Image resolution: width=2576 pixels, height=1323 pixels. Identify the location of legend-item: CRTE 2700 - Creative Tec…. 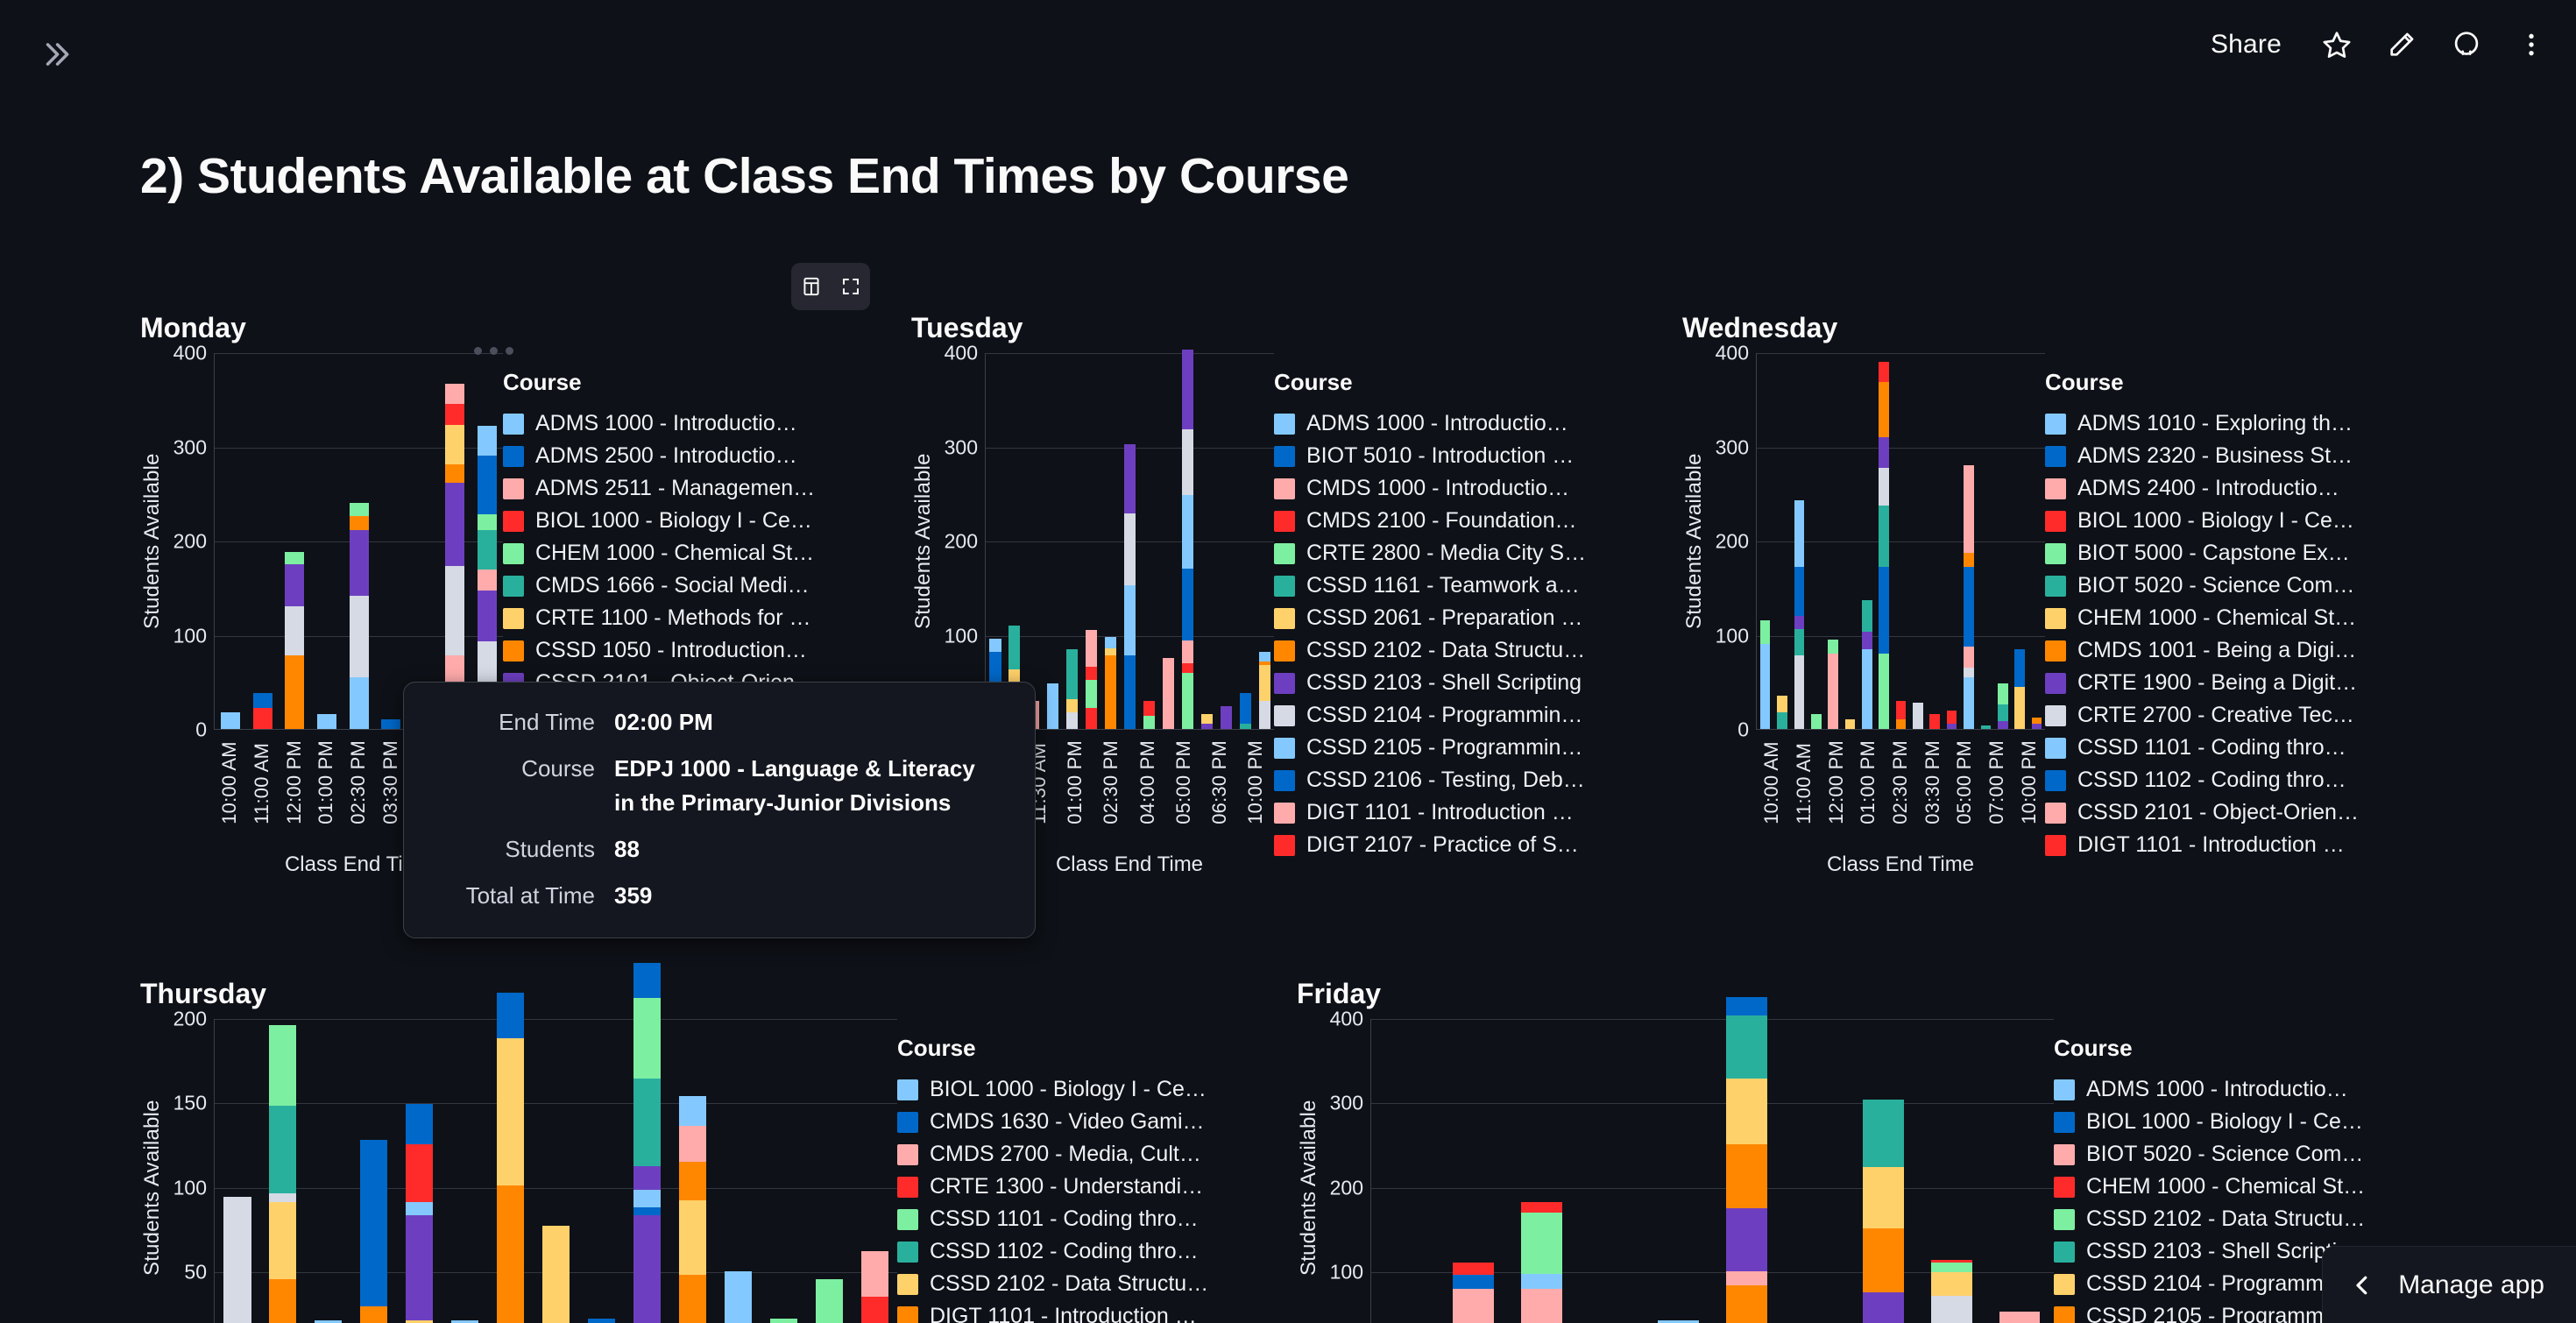
(2220, 715).